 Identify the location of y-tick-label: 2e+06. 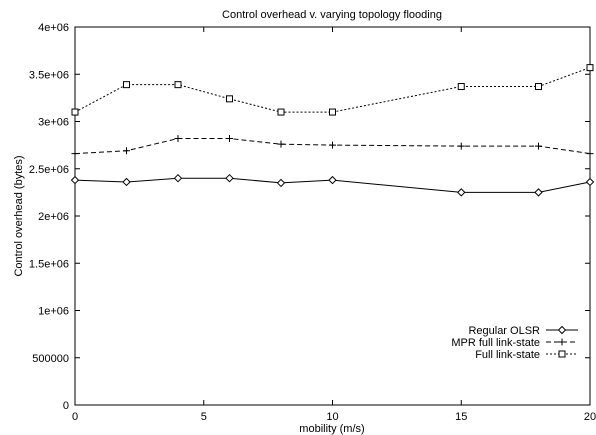
(53, 217).